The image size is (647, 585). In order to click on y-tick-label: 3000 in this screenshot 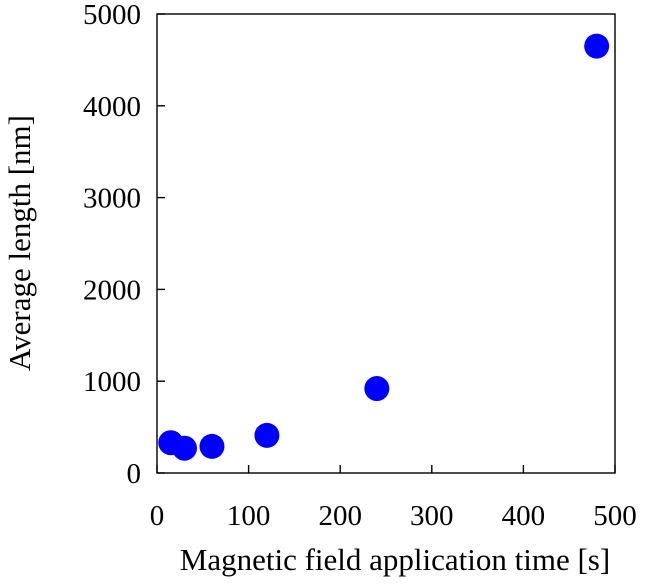, I will do `click(112, 199)`.